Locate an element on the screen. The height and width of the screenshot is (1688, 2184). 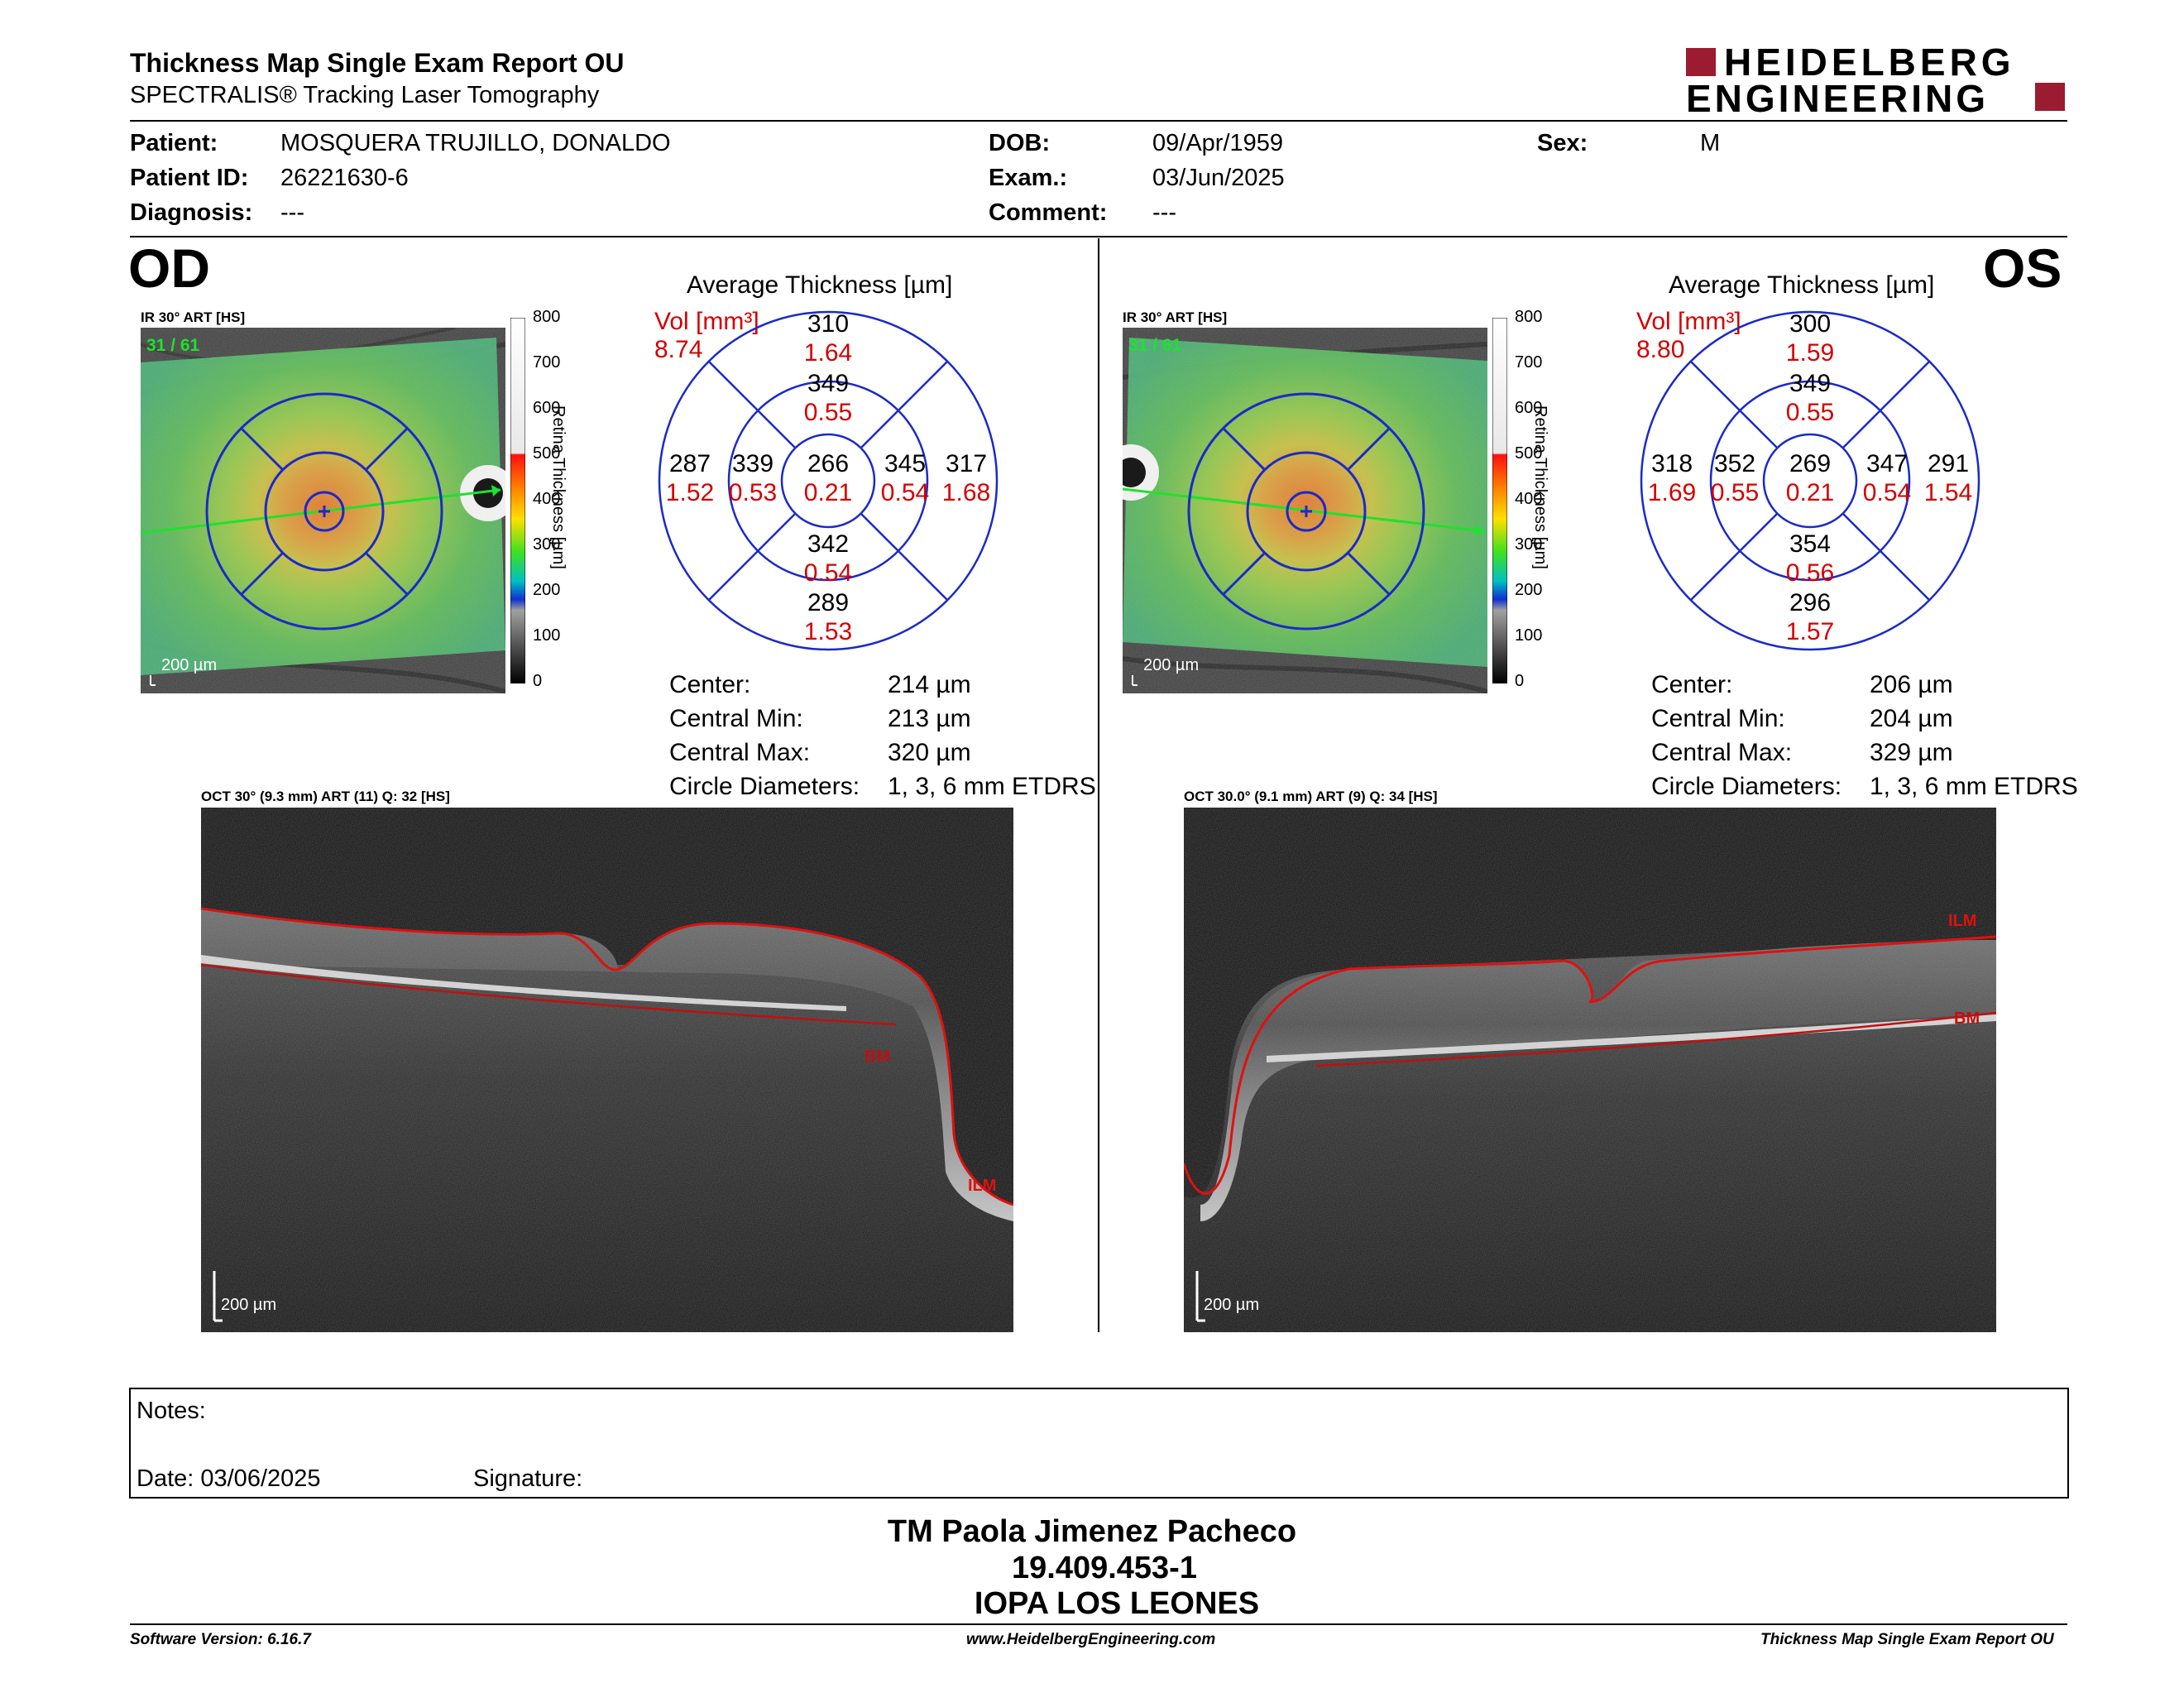
od-frame-counter: 31 / 61 is located at coordinates (173, 345).